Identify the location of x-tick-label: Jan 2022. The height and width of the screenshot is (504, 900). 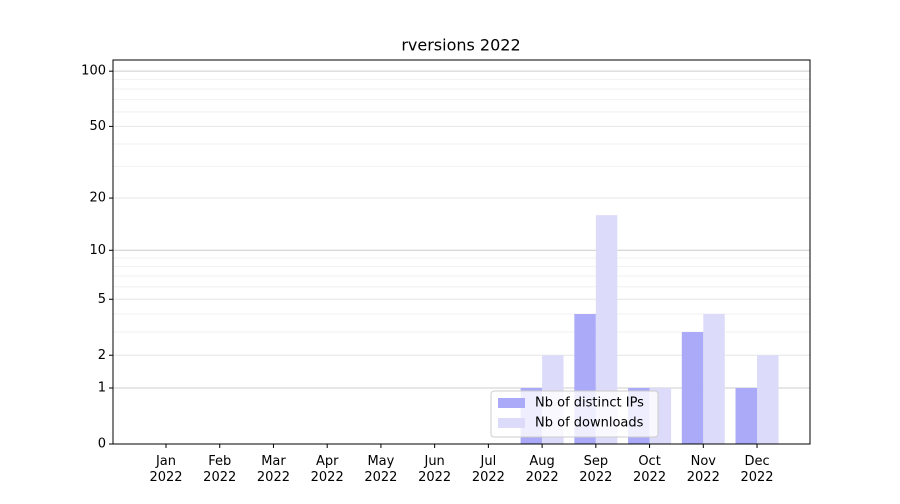
(165, 469).